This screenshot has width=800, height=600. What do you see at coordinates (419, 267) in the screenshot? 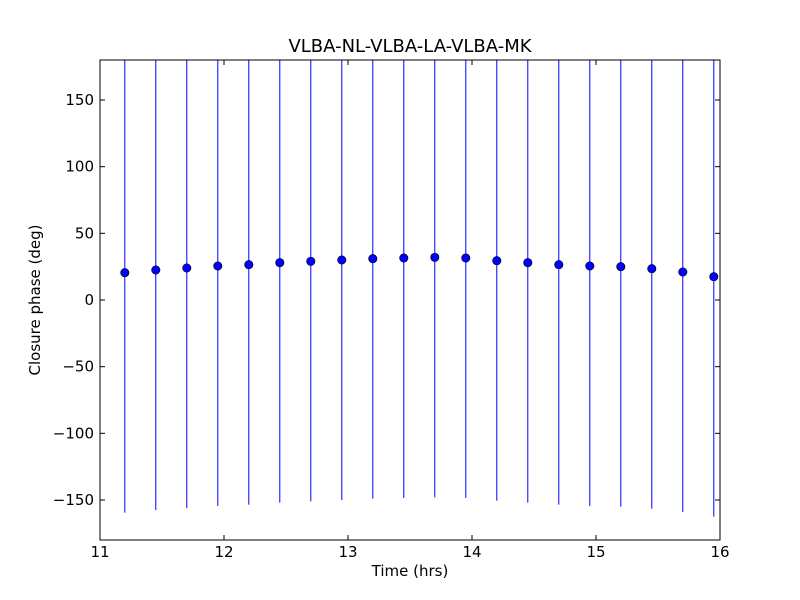
I see `data-points` at bounding box center [419, 267].